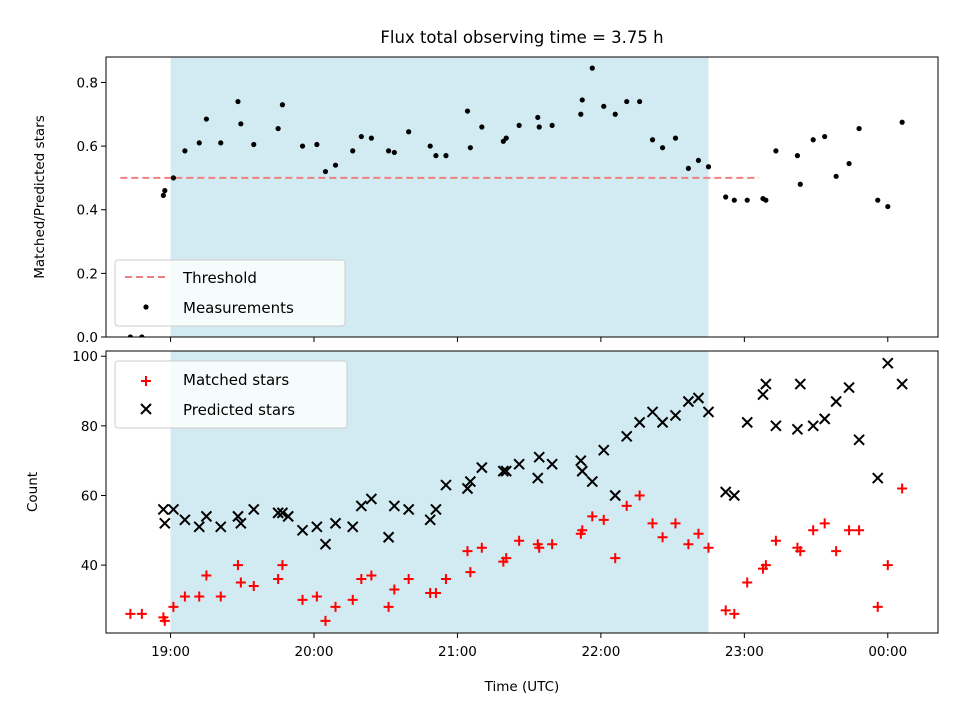  Describe the element at coordinates (89, 566) in the screenshot. I see `y-tick-label: 40` at that location.